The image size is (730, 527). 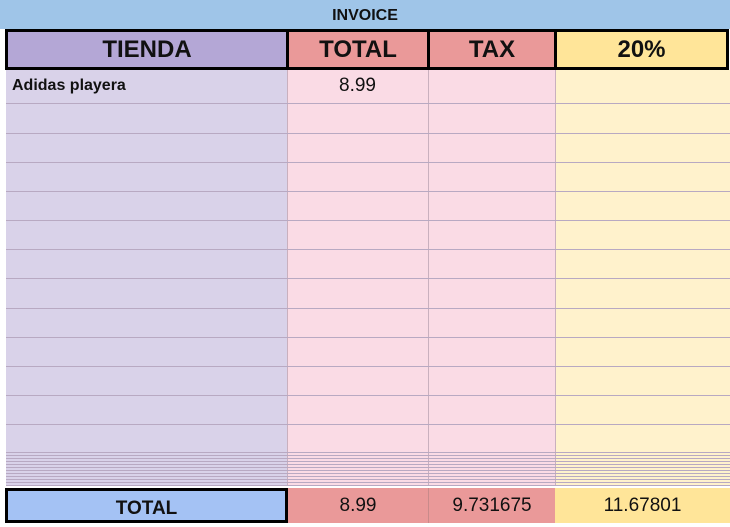 I want to click on header-pct: 20%, so click(x=641, y=49).